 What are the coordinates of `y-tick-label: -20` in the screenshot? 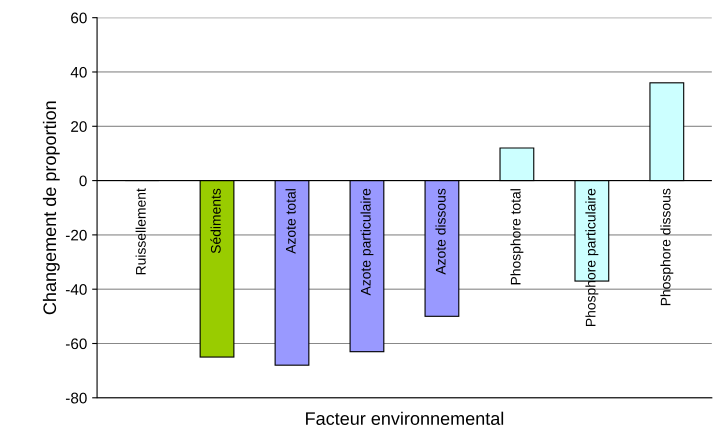 It's located at (76, 235).